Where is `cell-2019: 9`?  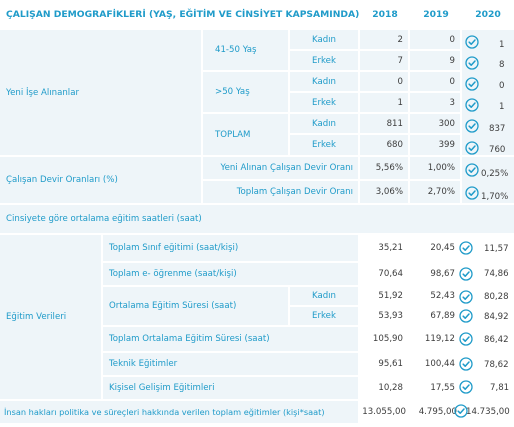
cell-2019: 9 is located at coordinates (435, 60).